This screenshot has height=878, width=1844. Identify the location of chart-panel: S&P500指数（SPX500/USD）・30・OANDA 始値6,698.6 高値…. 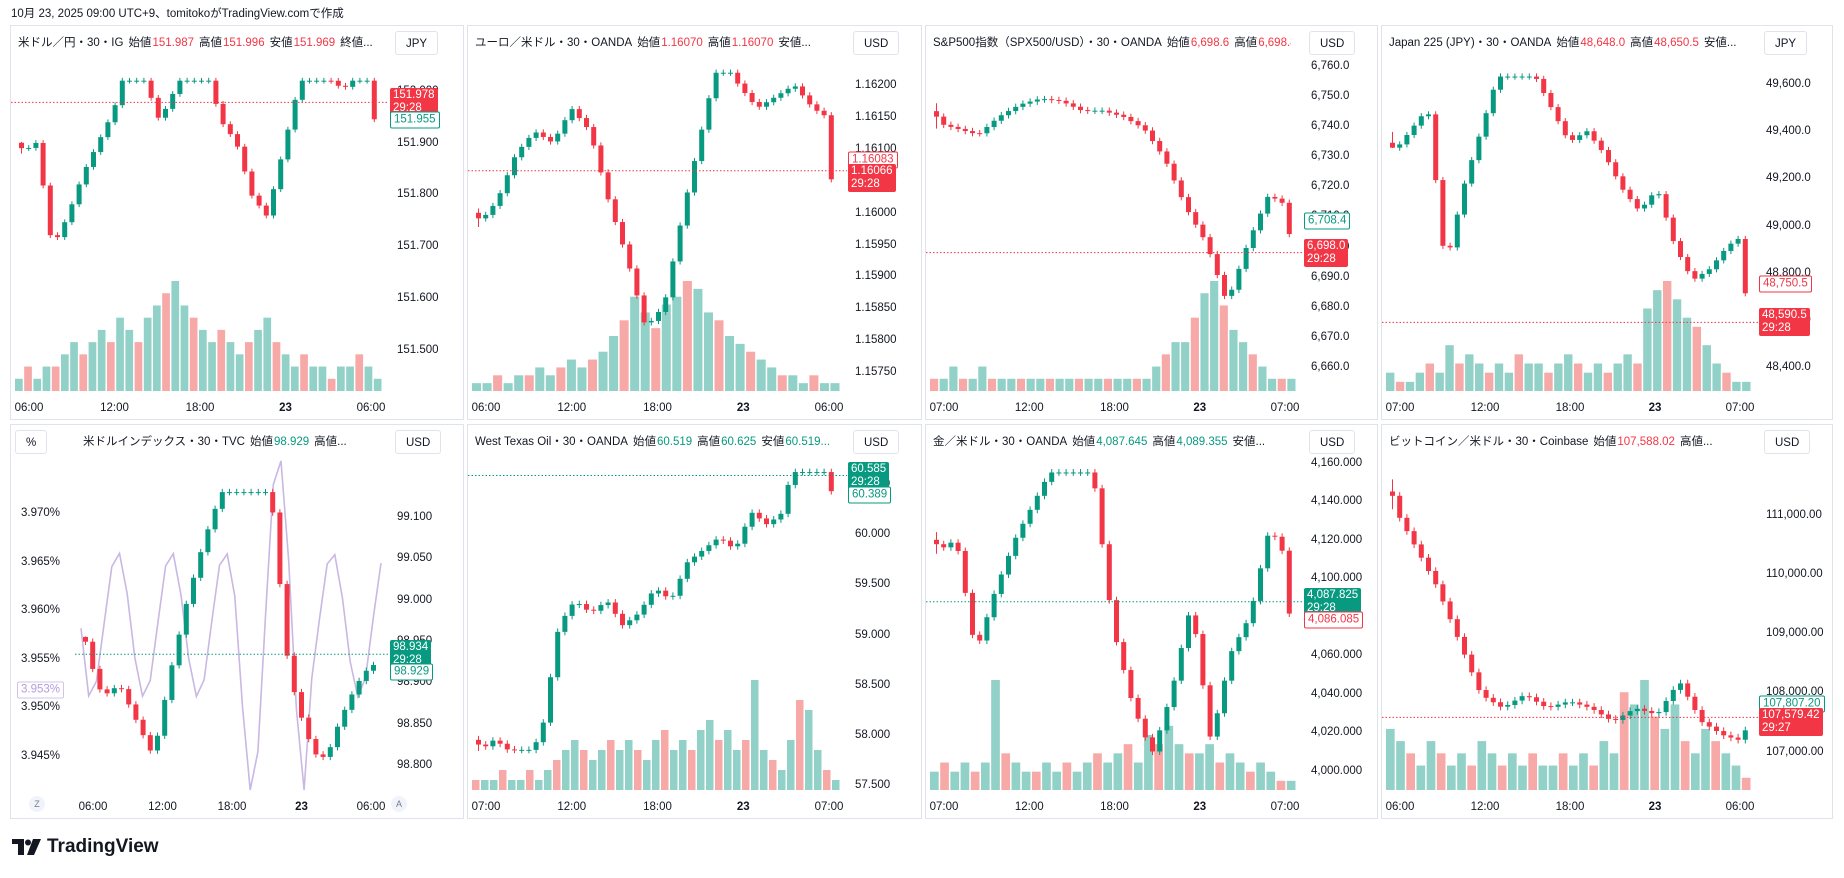
(1151, 222).